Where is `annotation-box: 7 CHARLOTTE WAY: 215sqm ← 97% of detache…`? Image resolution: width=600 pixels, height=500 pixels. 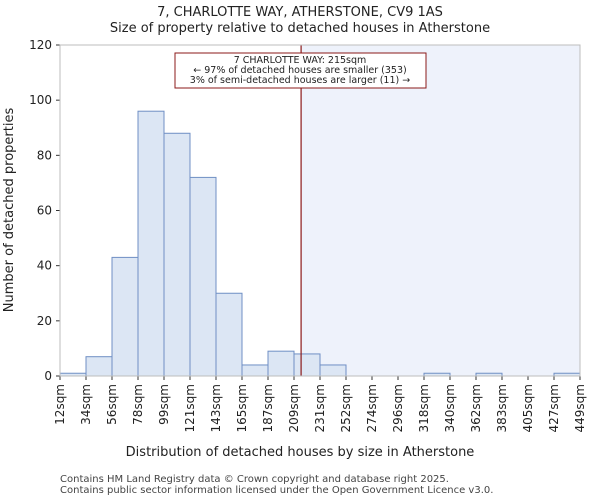
annotation-box: 7 CHARLOTTE WAY: 215sqm ← 97% of detache… is located at coordinates (300, 70).